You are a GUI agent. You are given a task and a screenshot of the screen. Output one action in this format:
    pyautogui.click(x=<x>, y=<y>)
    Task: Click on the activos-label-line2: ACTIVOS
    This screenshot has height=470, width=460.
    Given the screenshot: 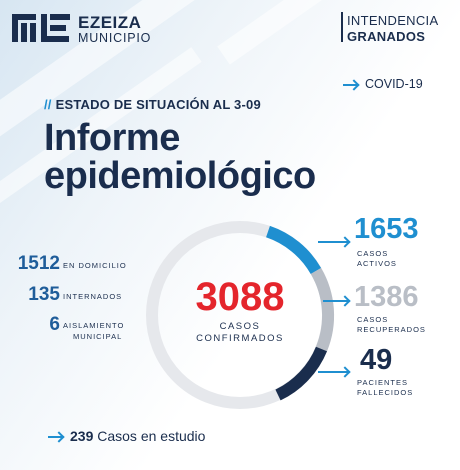 What is the action you would take?
    pyautogui.click(x=377, y=263)
    